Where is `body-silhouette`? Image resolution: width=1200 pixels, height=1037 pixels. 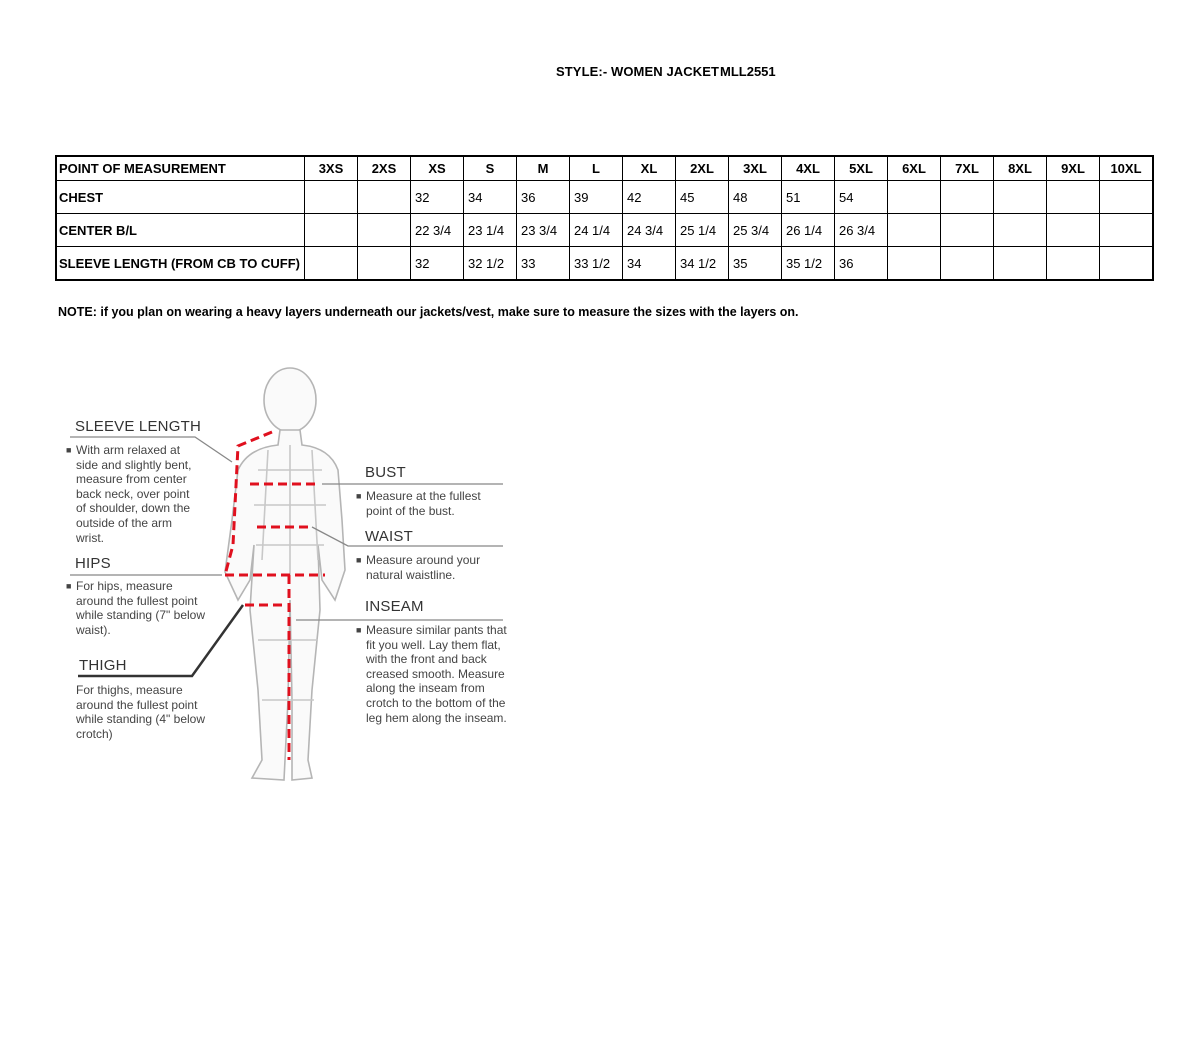 body-silhouette is located at coordinates (285, 574).